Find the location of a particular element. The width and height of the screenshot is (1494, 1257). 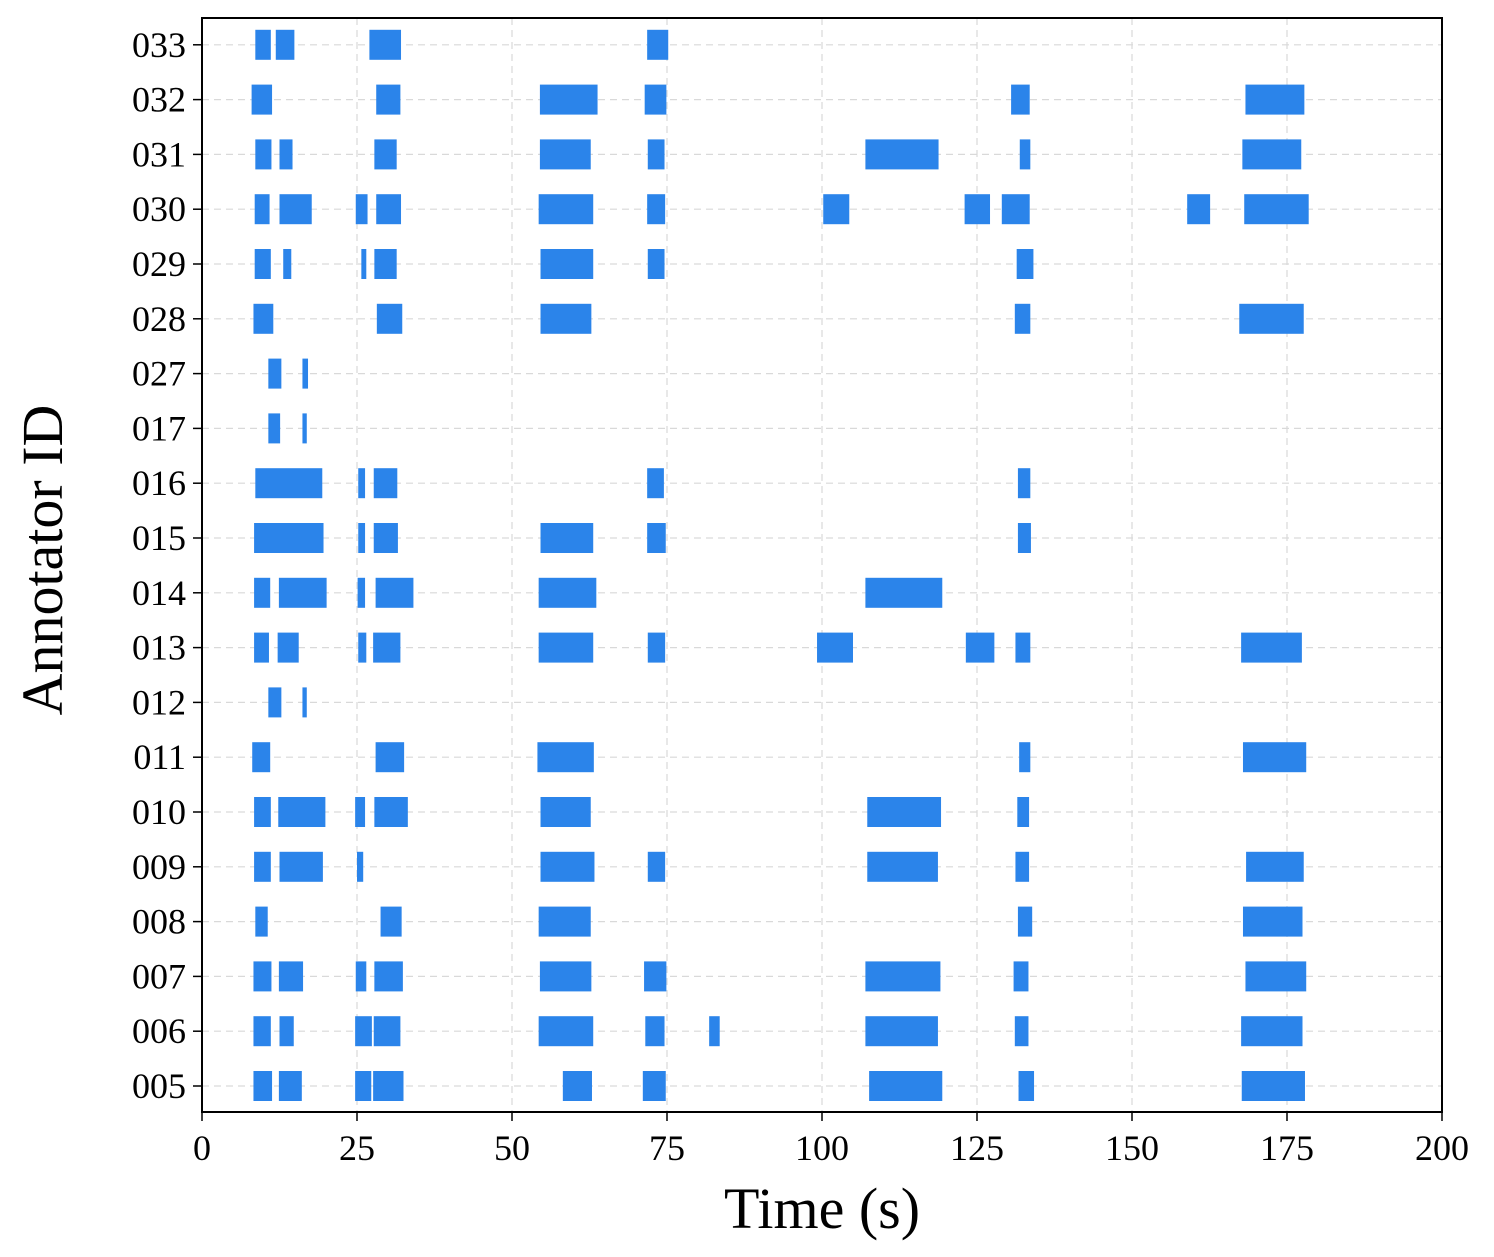

x-axis-ticks: 0 25 50 75 100 125 150 175 200 is located at coordinates (831, 1140).